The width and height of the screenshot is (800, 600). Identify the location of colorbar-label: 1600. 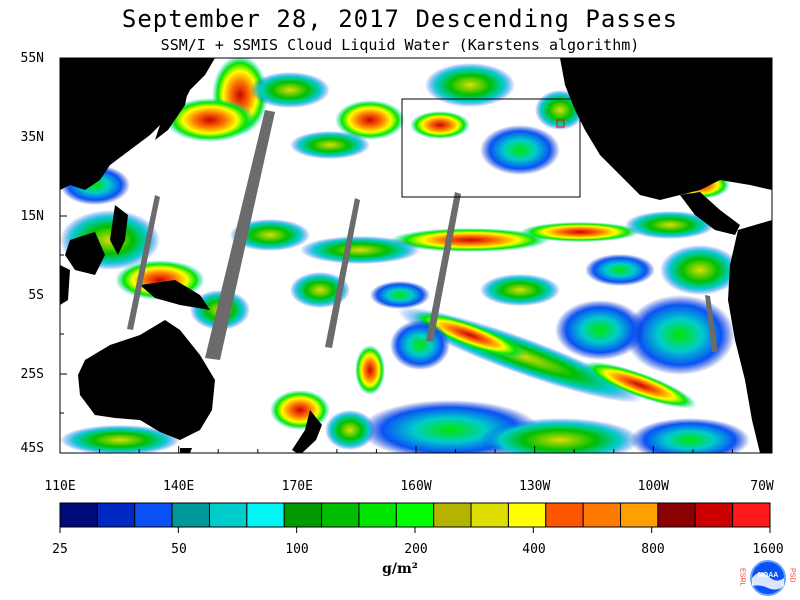
(768, 549).